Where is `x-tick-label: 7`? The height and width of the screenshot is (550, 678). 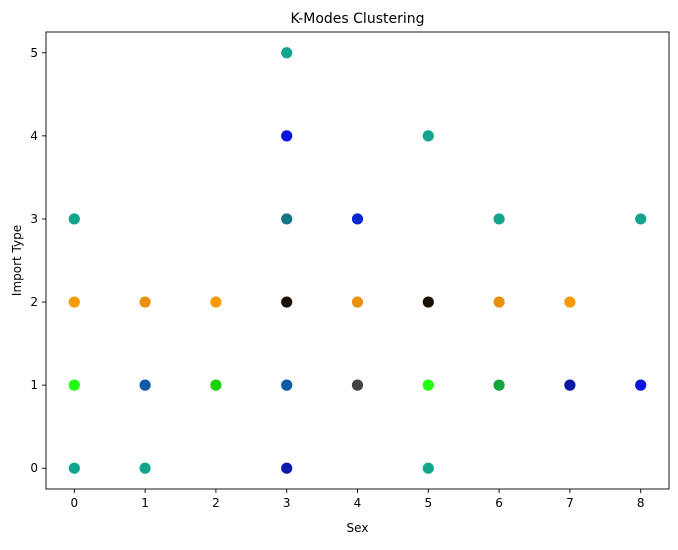 x-tick-label: 7 is located at coordinates (570, 503).